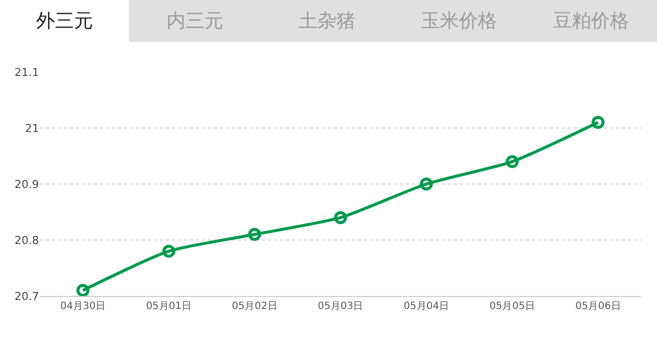 This screenshot has height=338, width=657. What do you see at coordinates (512, 306) in the screenshot?
I see `x-tick-label: 05月05日` at bounding box center [512, 306].